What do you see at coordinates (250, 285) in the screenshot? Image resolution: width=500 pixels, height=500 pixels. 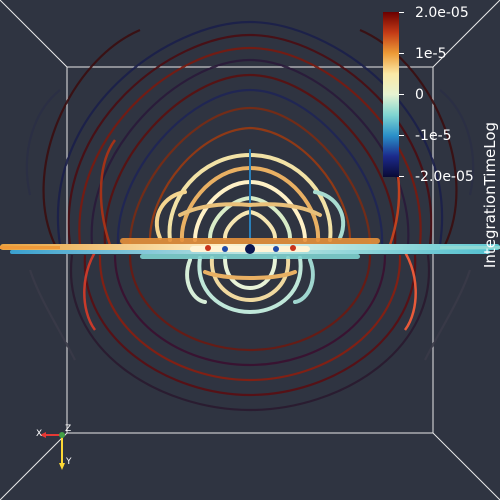 I see `inner-torus-bottom` at bounding box center [250, 285].